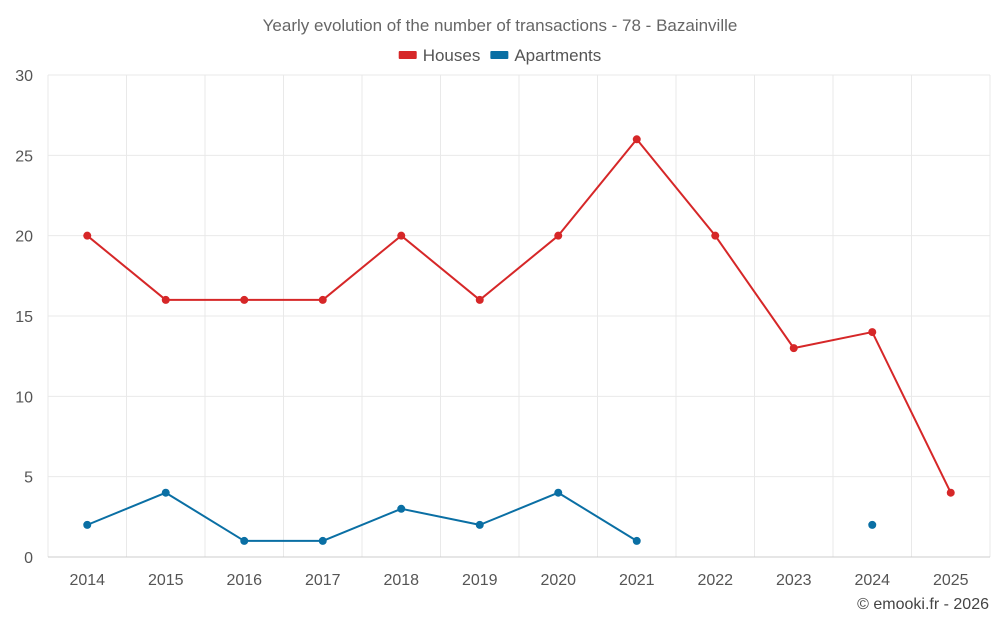  Describe the element at coordinates (872, 580) in the screenshot. I see `x-tick-label-2024: 2024` at that location.